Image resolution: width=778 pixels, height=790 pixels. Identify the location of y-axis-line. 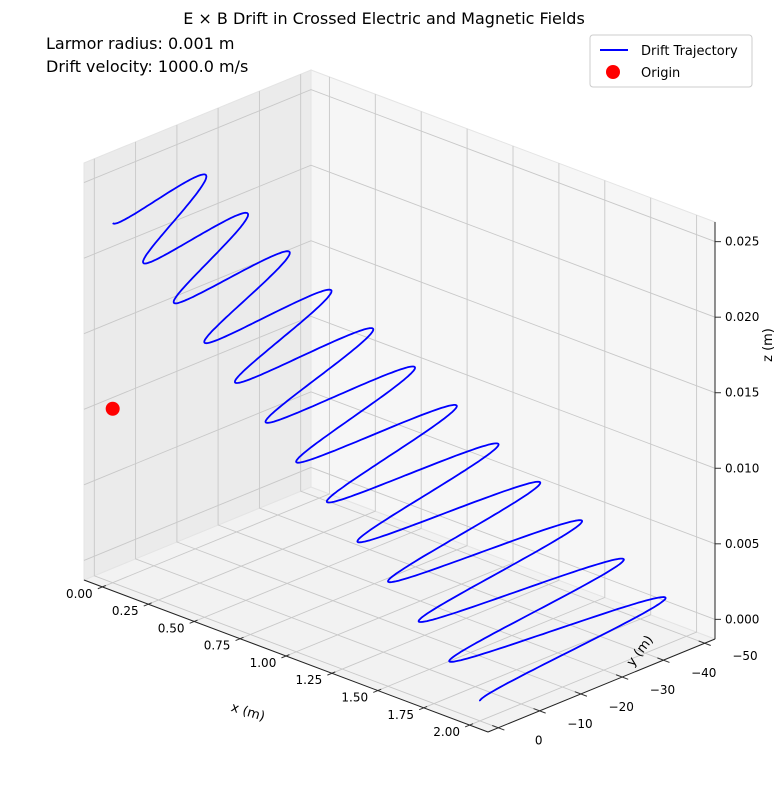
(601, 685).